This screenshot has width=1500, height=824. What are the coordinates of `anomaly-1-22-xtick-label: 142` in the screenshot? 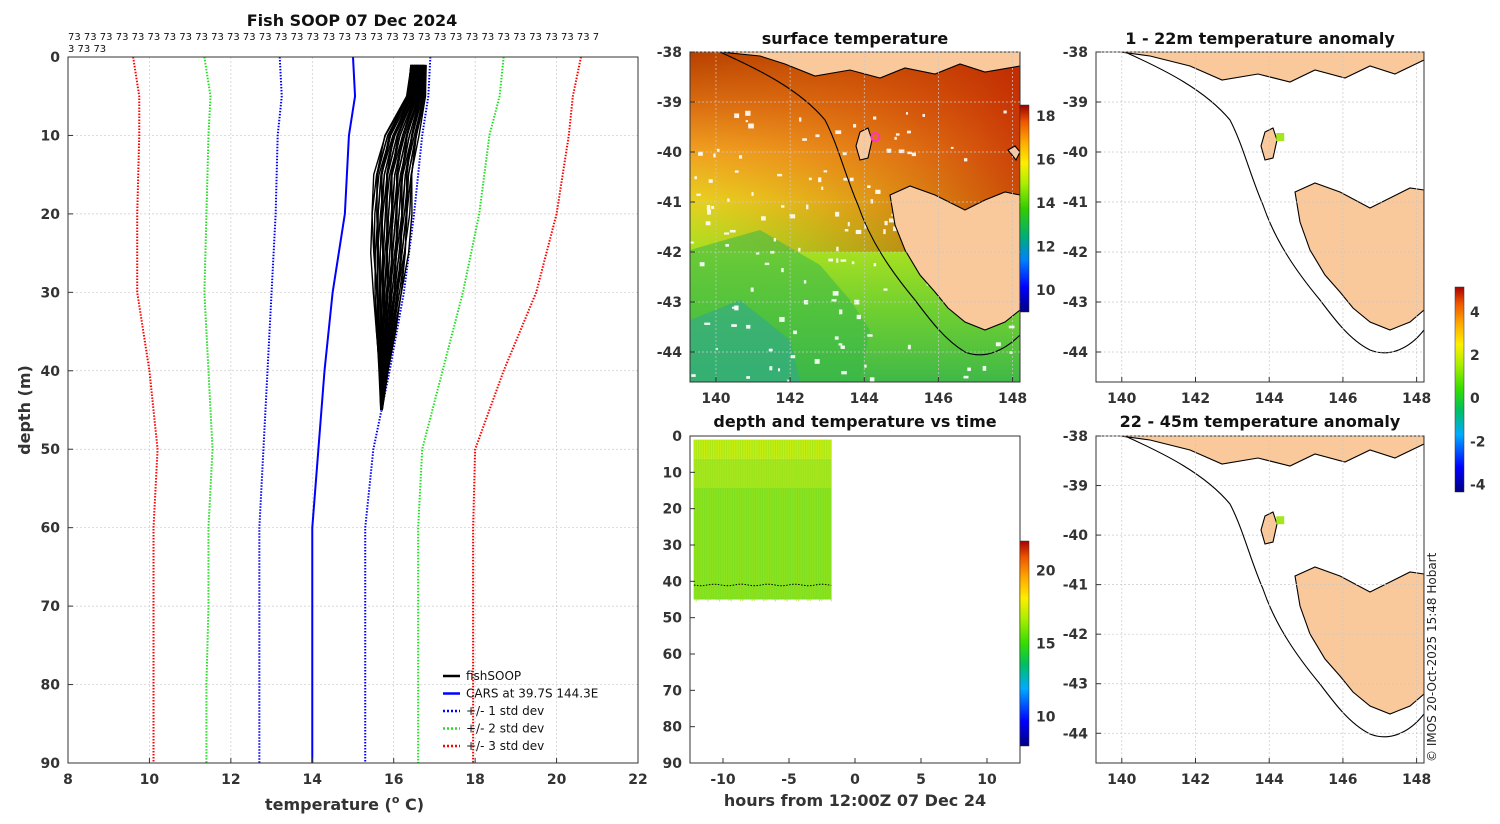 It's located at (1195, 399).